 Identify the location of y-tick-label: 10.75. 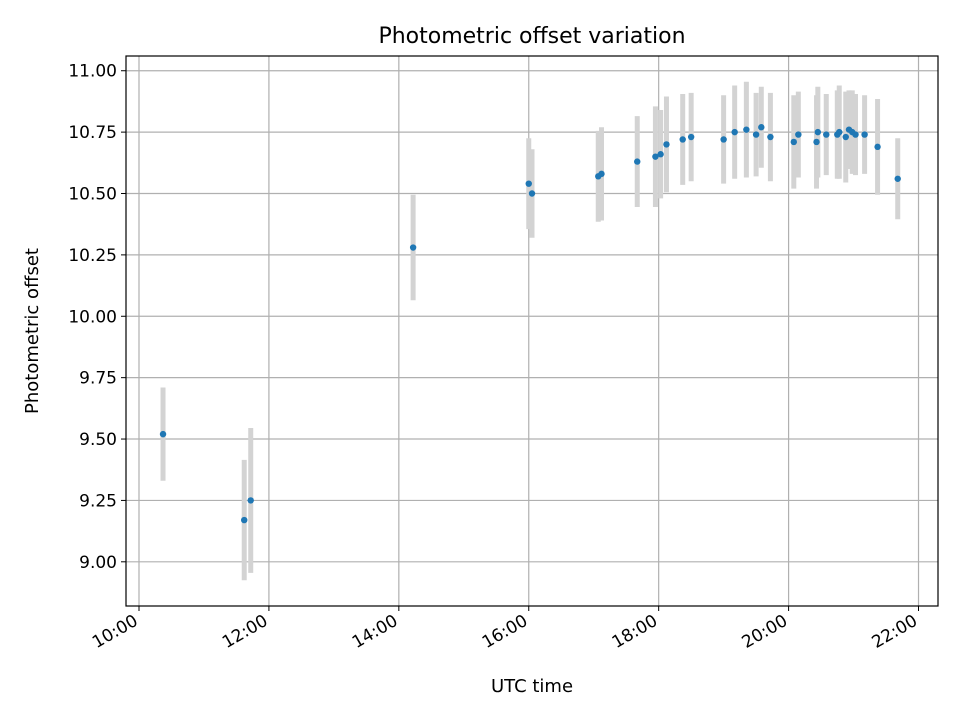
(92, 133).